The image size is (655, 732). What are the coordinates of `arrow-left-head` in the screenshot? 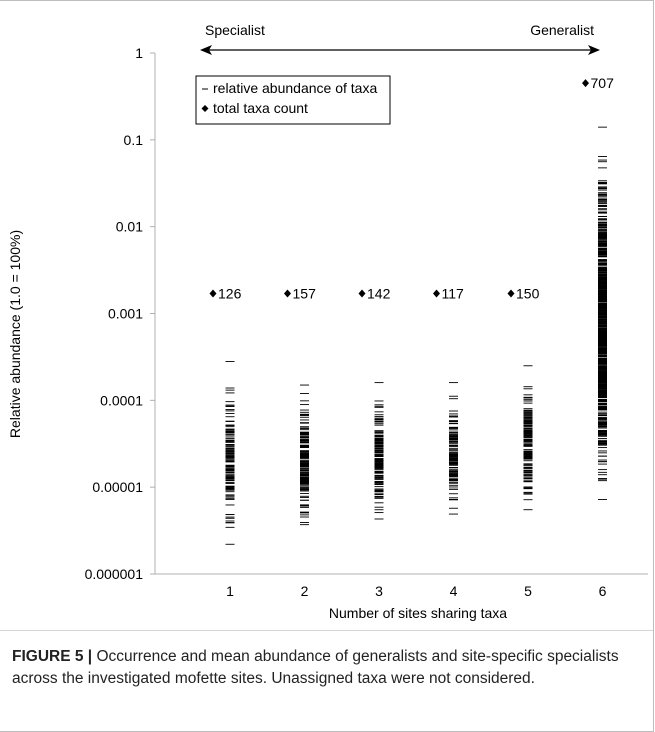 It's located at (206, 50).